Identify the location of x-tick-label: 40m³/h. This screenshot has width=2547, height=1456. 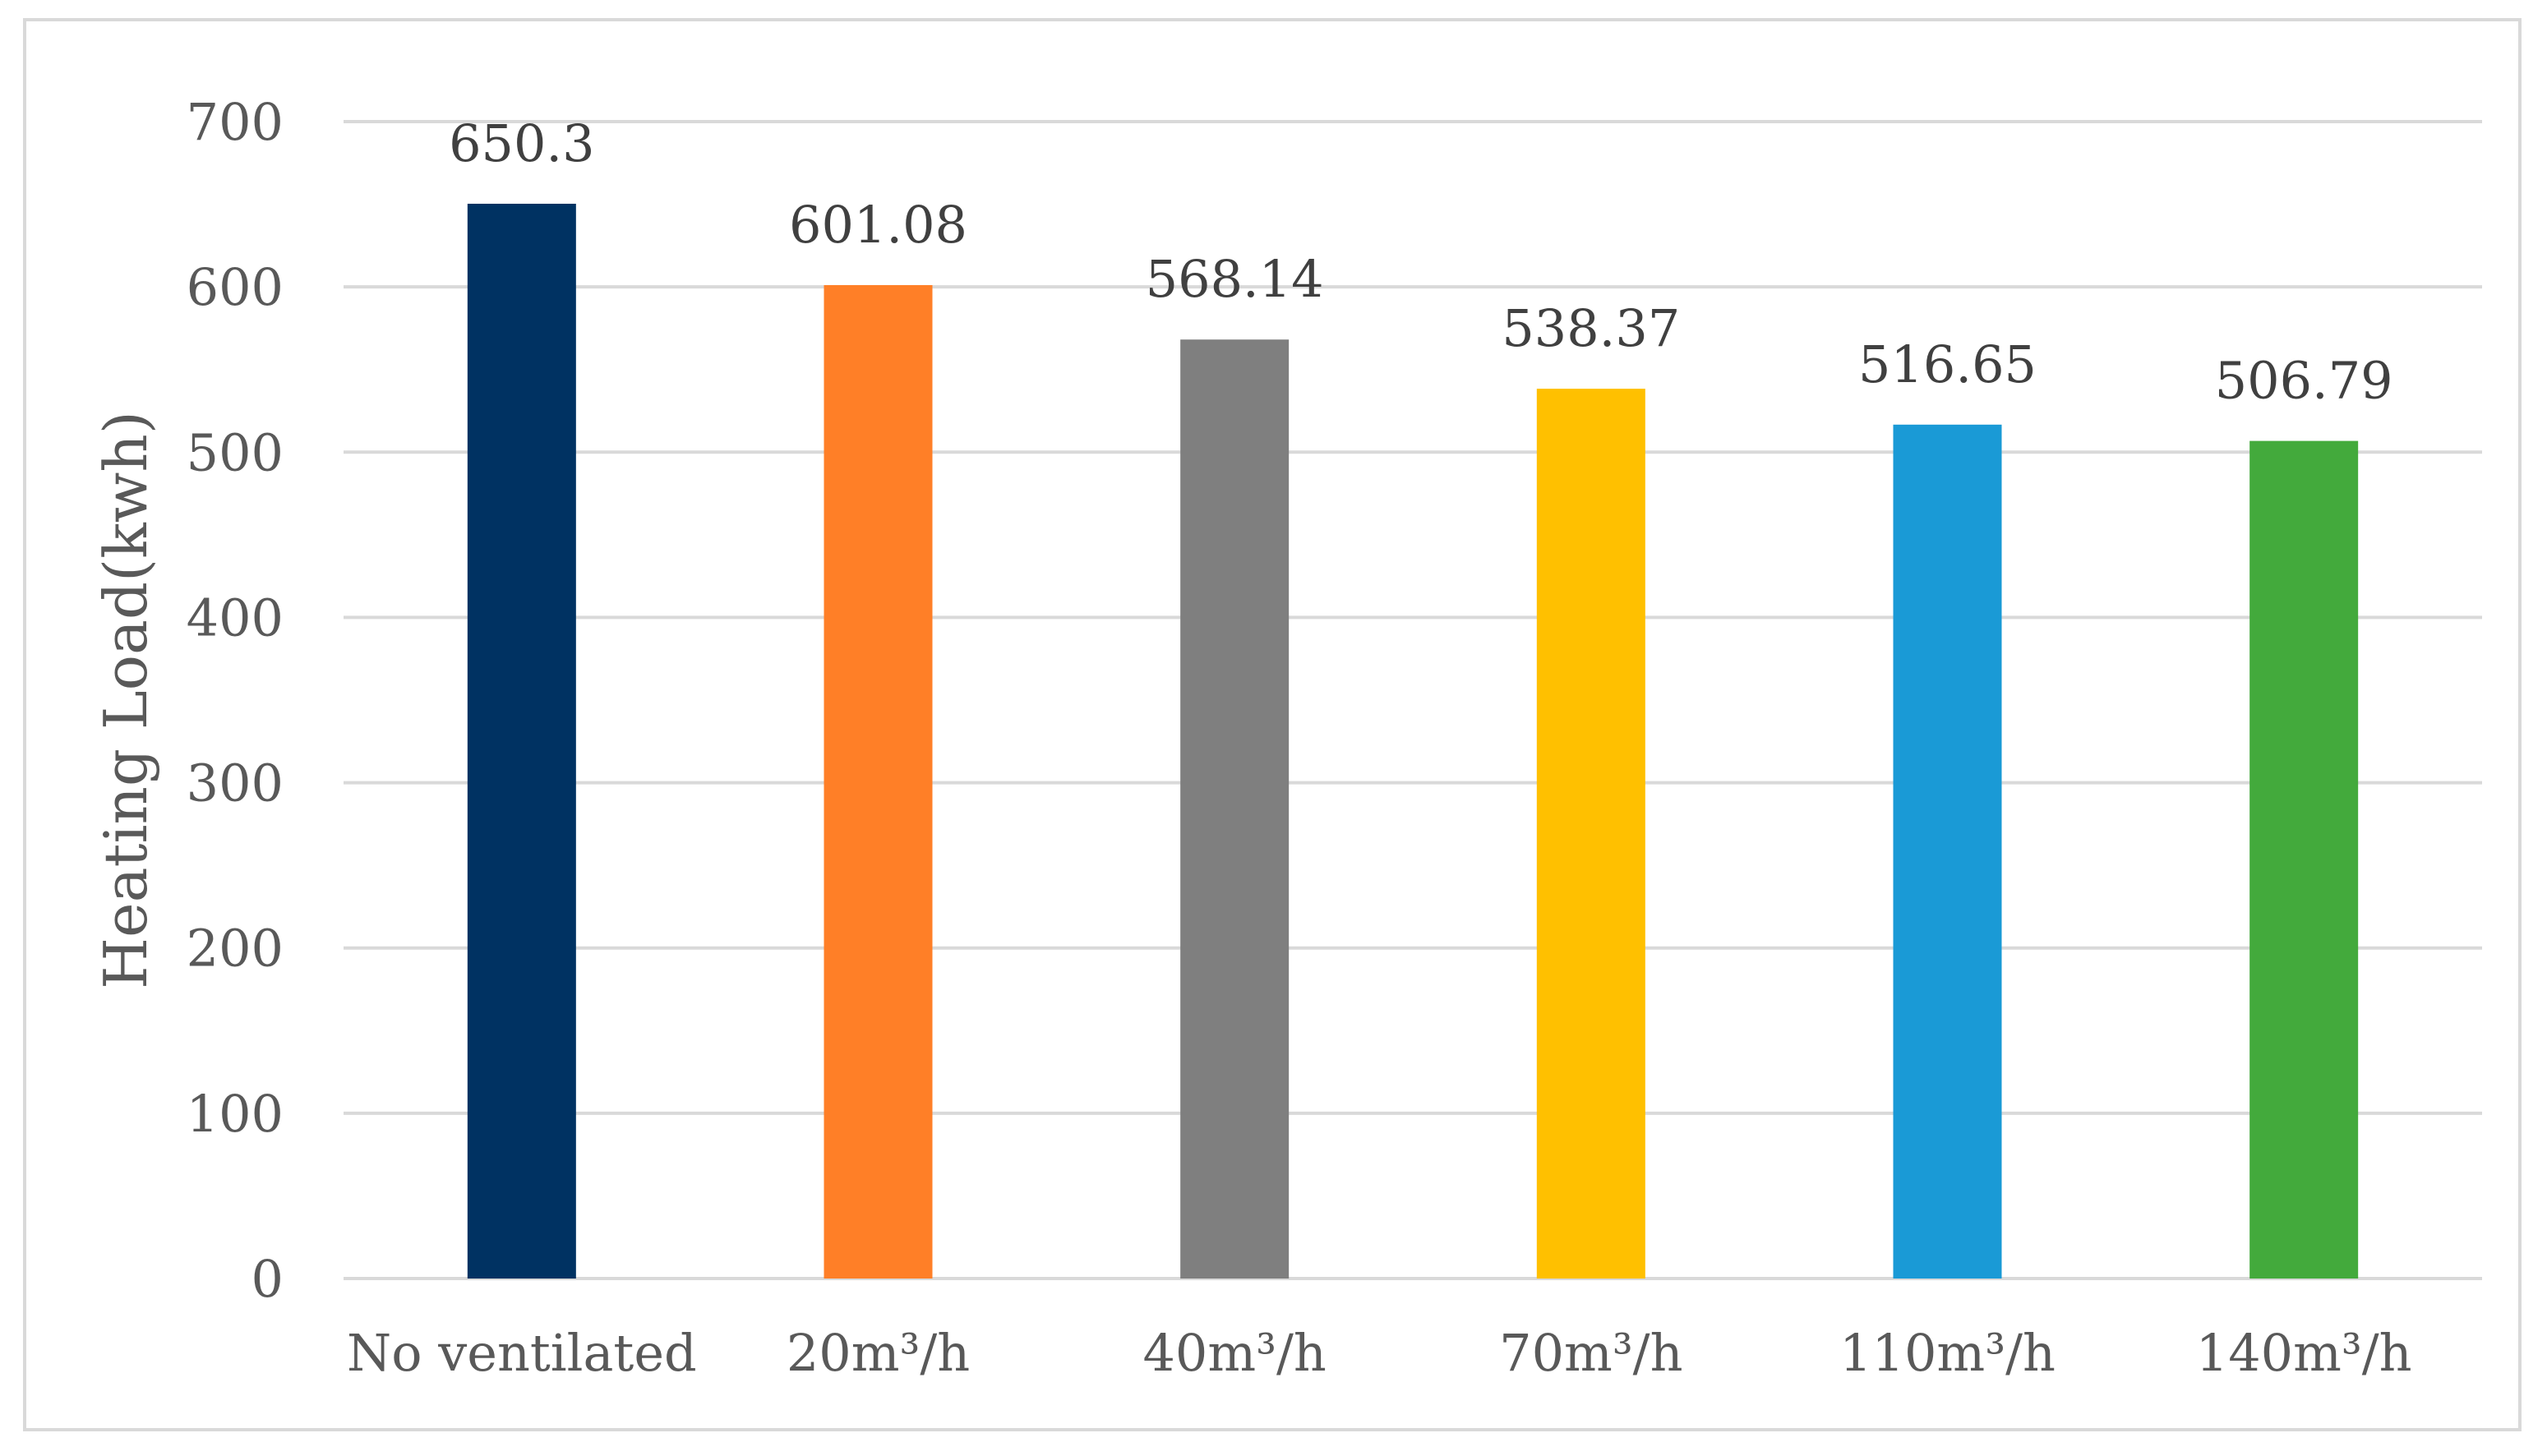
(1234, 1353).